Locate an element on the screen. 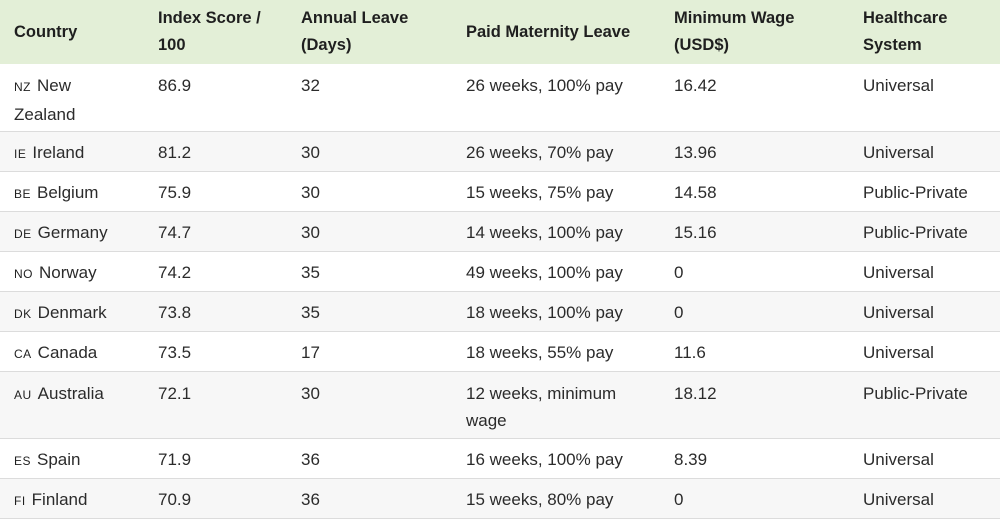 The height and width of the screenshot is (521, 1000). country-cell: AU Australia is located at coordinates (72, 404).